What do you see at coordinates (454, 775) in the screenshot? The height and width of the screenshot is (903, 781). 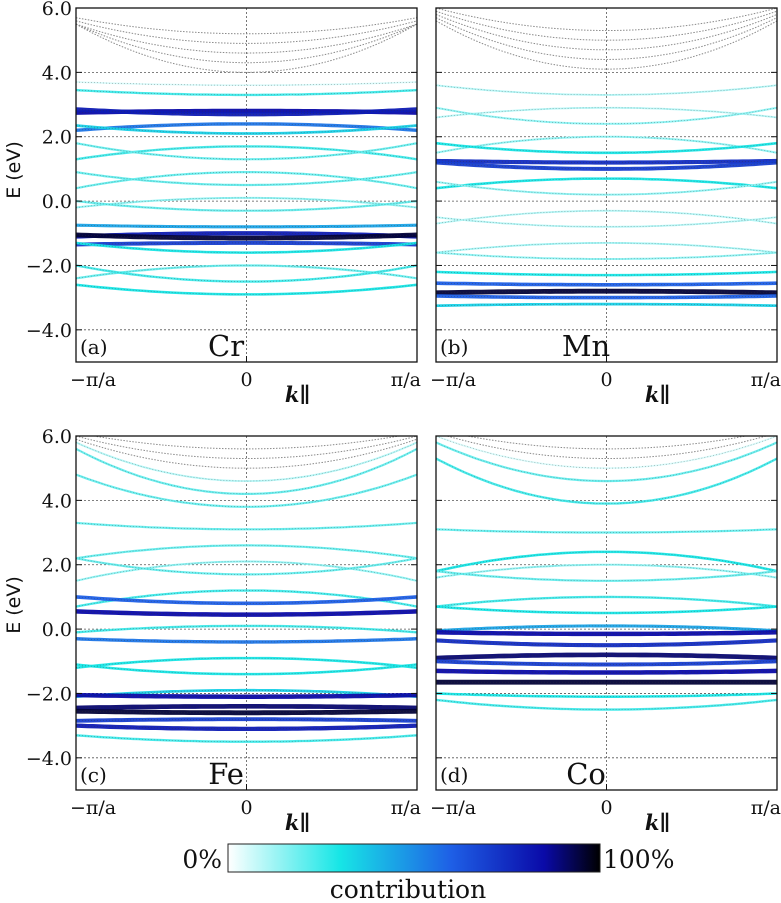 I see `panel-label: (d)` at bounding box center [454, 775].